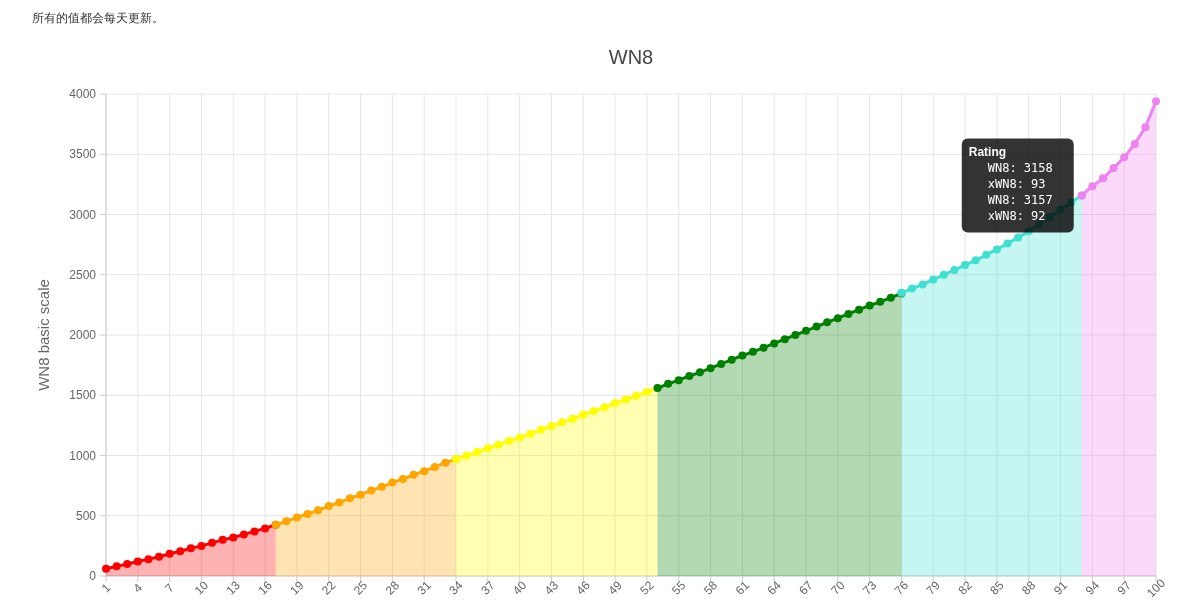 The image size is (1192, 613). I want to click on x-tick-label: 25, so click(360, 588).